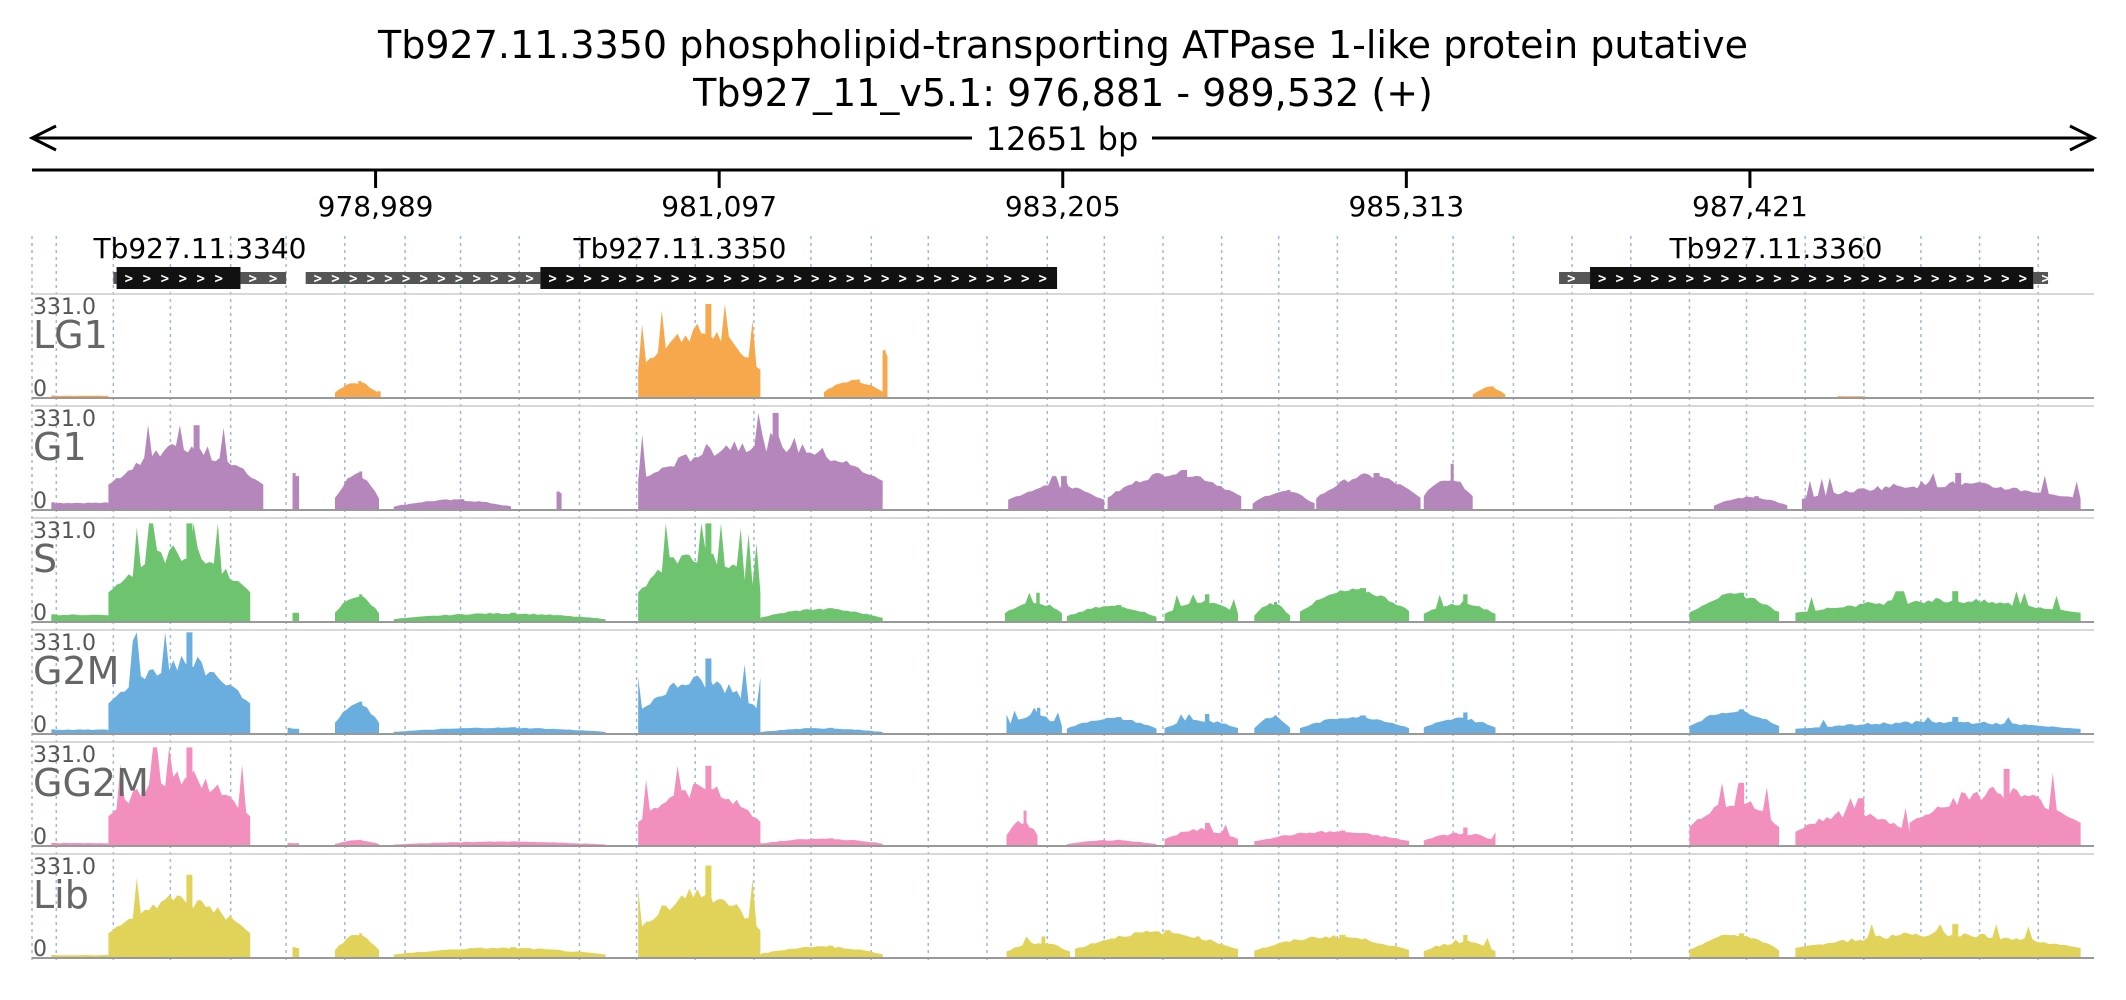 The width and height of the screenshot is (2126, 1000). I want to click on tick-label: 985,313, so click(1406, 206).